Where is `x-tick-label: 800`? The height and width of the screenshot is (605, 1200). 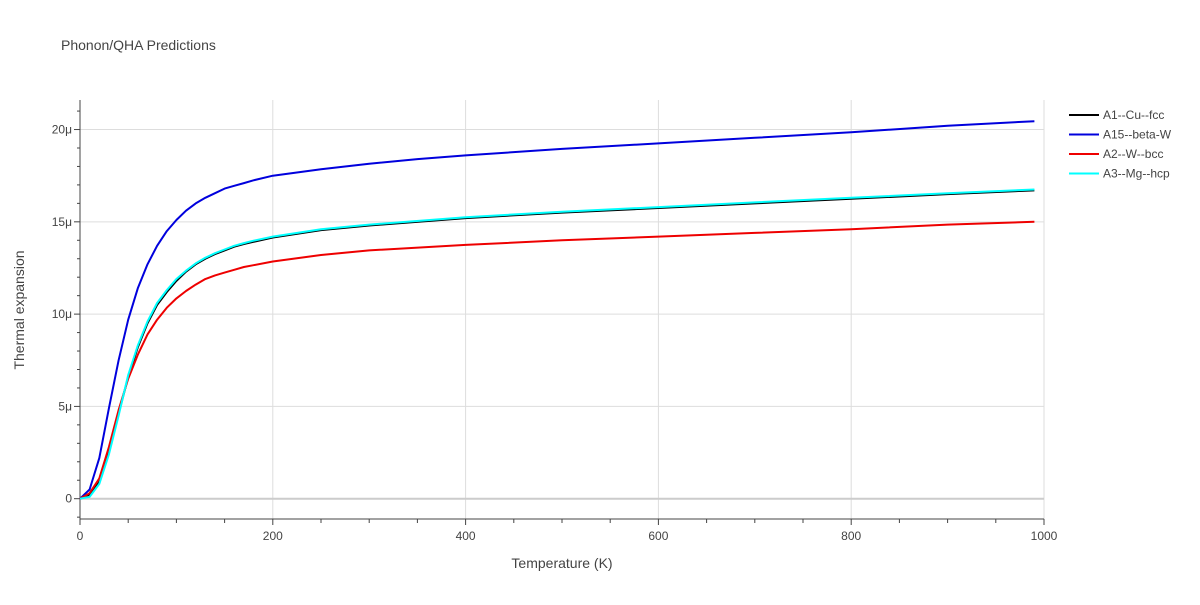
x-tick-label: 800 is located at coordinates (851, 536).